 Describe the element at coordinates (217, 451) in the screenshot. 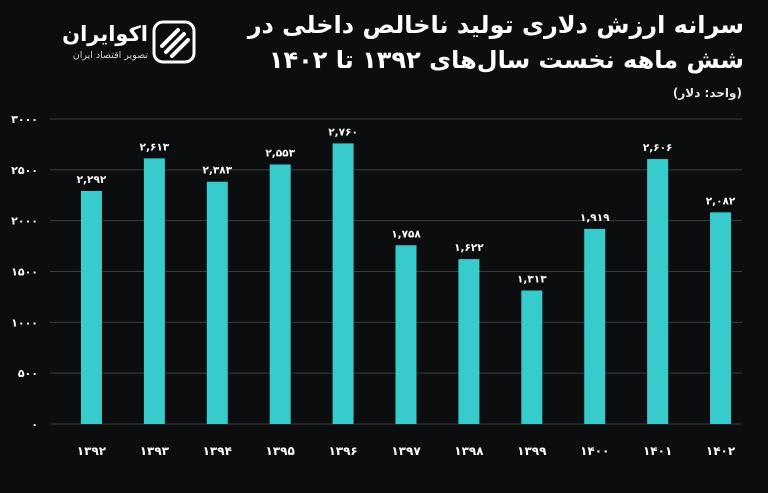

I see `x-category-label: ۱۳۹۴` at that location.